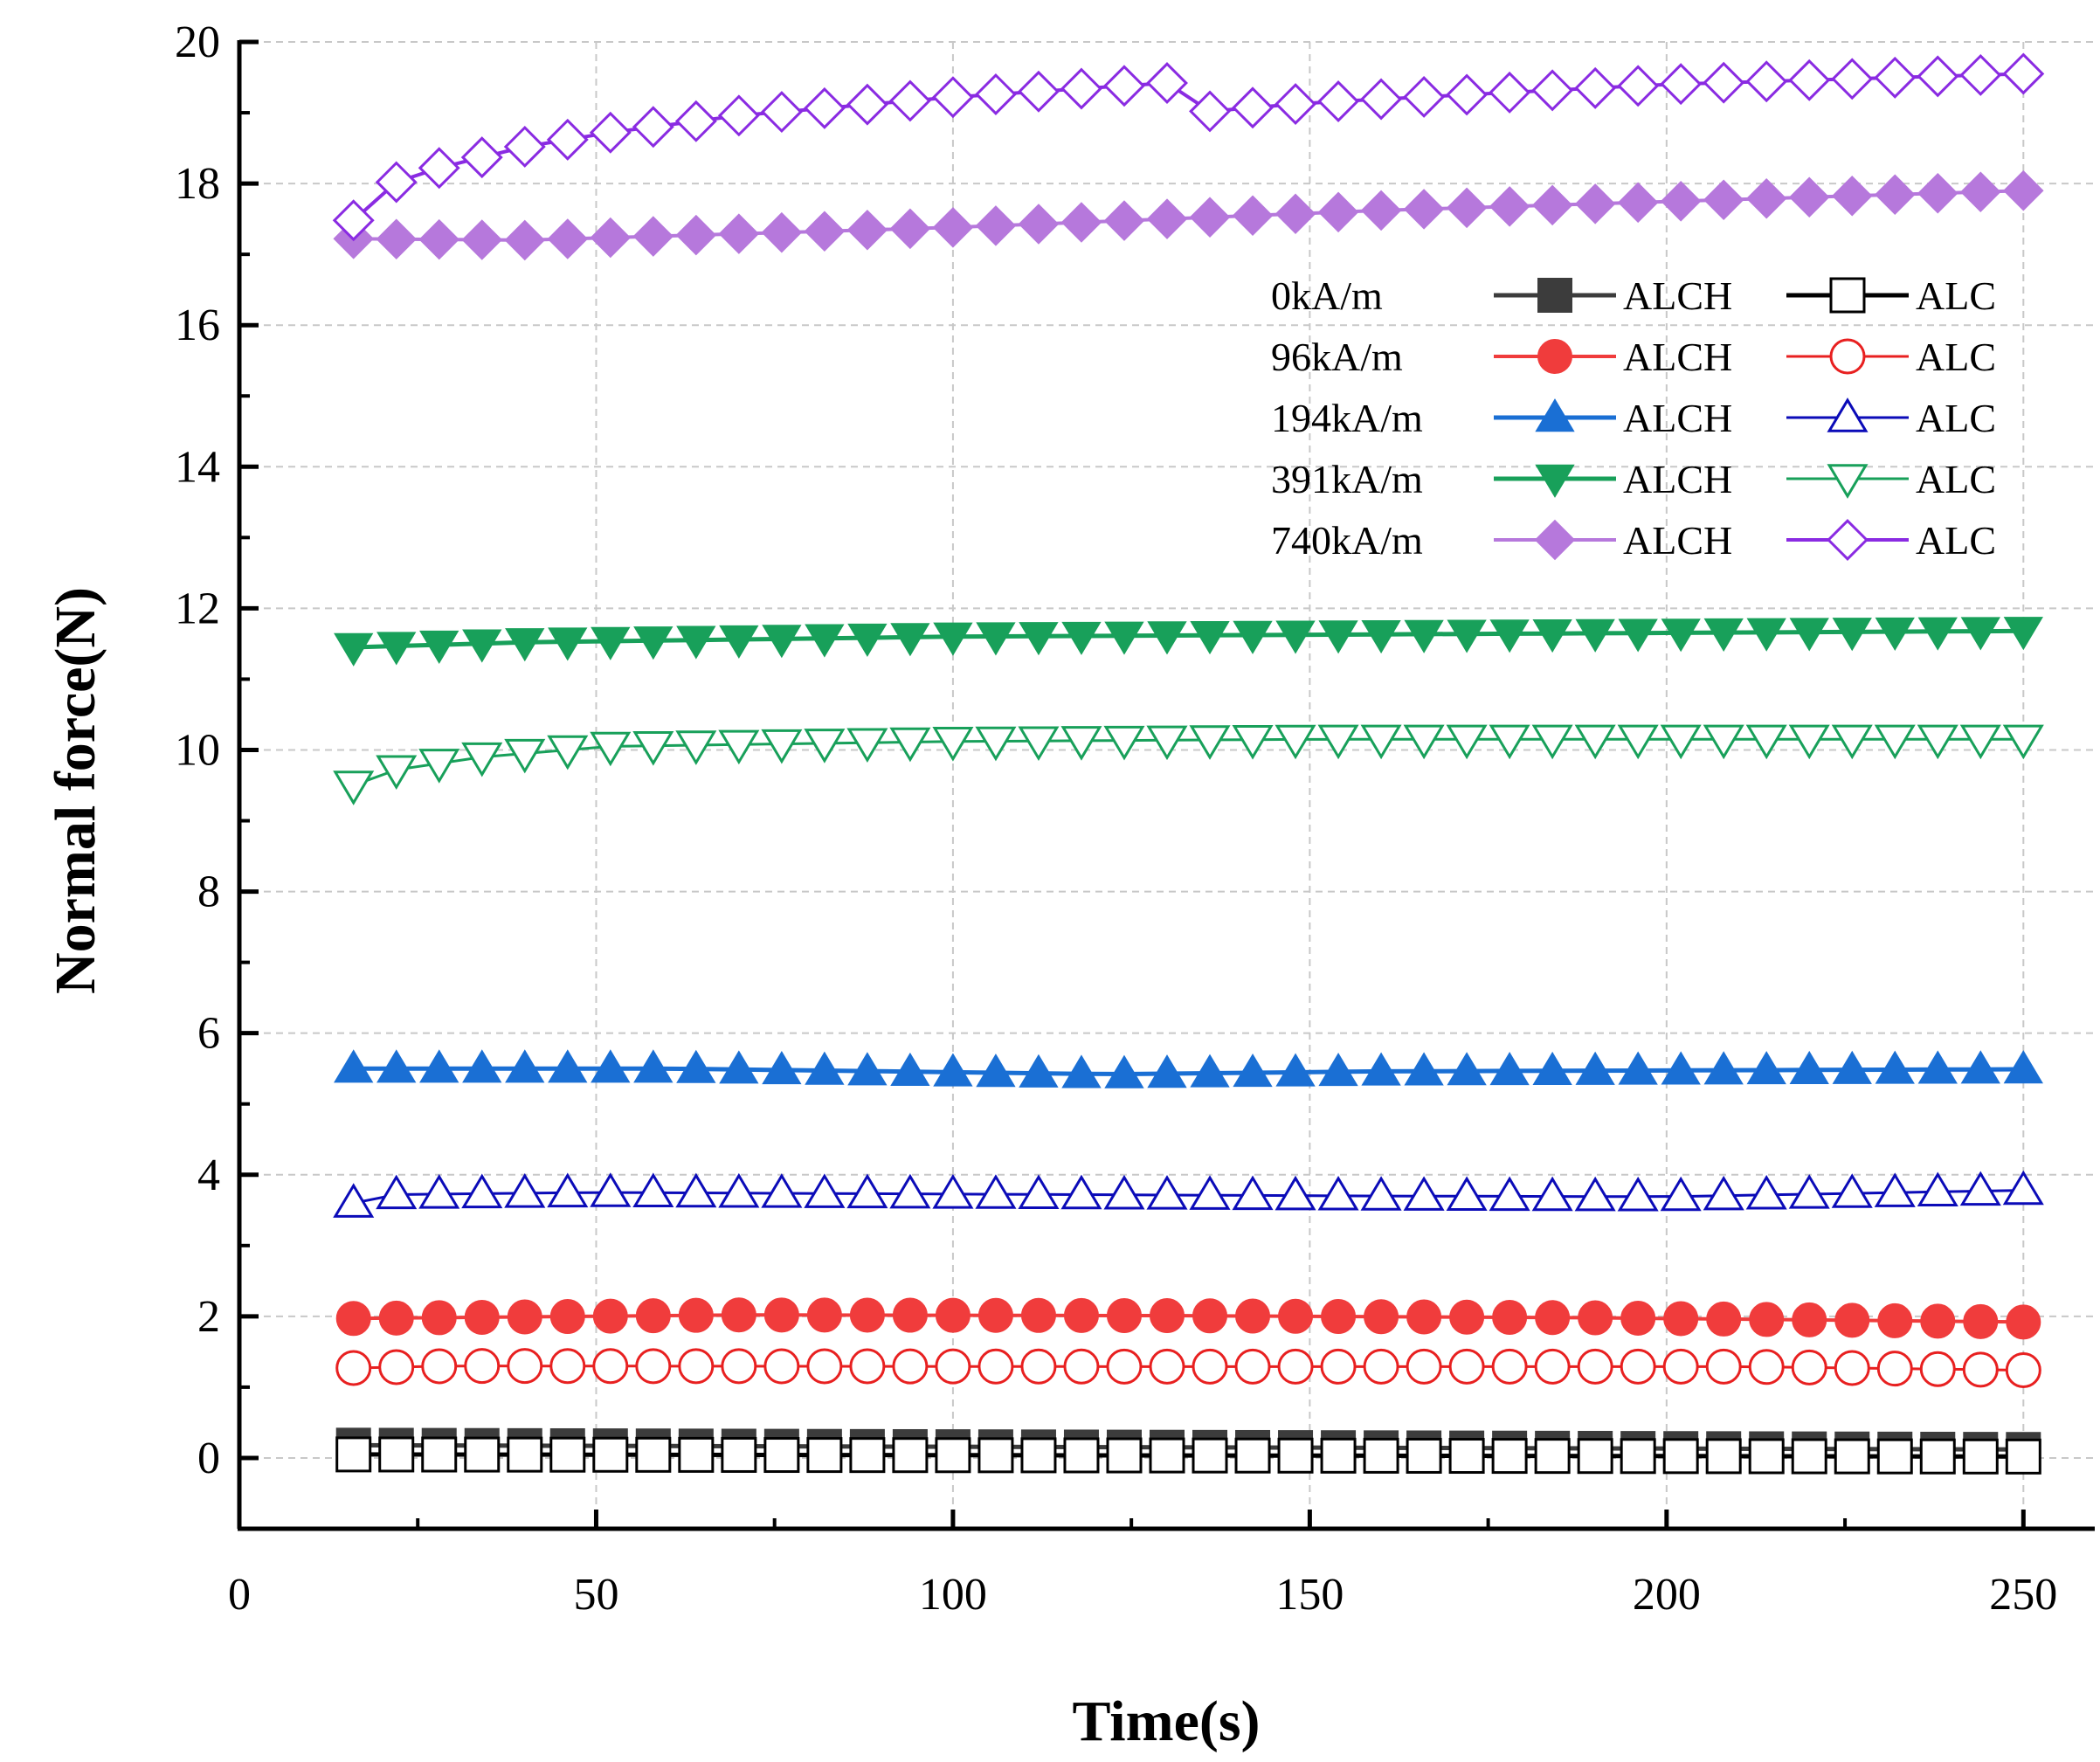 Image resolution: width=2100 pixels, height=1762 pixels. Describe the element at coordinates (1188, 642) in the screenshot. I see `series-391kam-alch` at that location.